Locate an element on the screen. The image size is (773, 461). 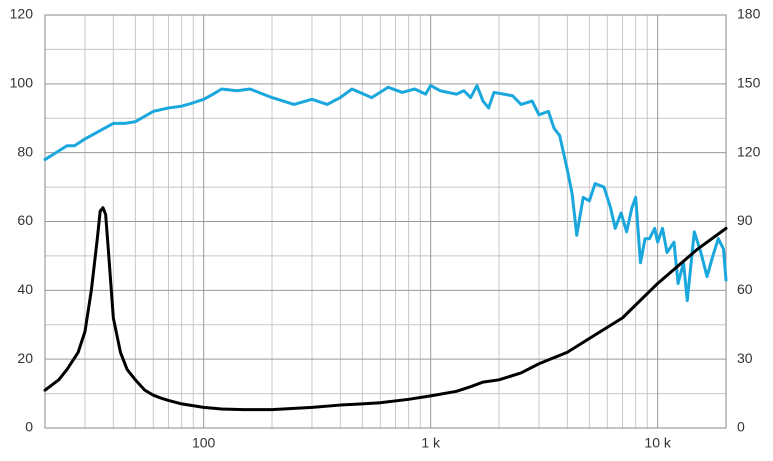
y-tick-label: 40 is located at coordinates (25, 289).